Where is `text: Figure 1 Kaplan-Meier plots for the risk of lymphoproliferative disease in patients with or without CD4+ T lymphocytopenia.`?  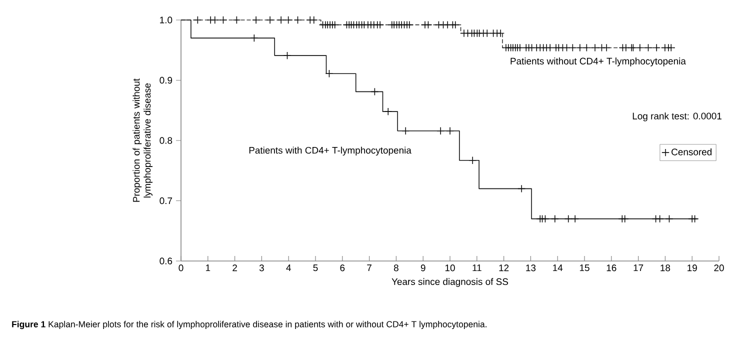
text: Figure 1 Kaplan-Meier plots for the risk of lymphoproliferative disease in patients with or without CD4+ T lymphocytopenia. is located at coordinates (249, 325).